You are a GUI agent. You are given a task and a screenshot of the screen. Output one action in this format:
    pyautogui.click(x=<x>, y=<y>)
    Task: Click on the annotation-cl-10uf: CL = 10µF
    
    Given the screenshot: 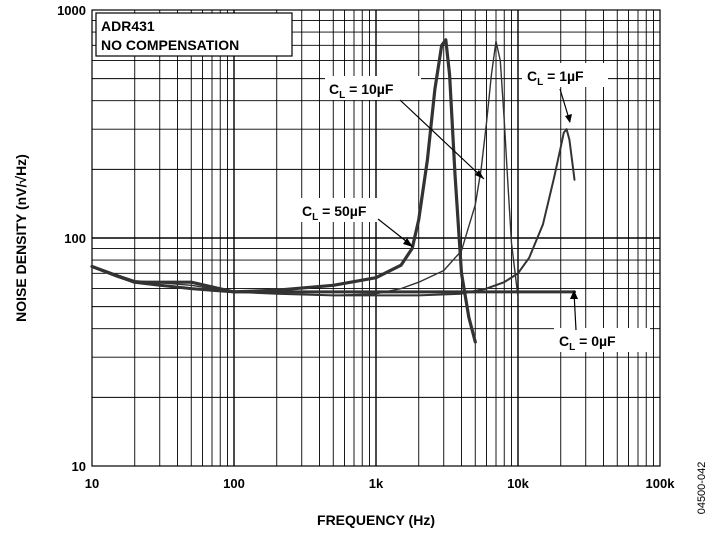 What is the action you would take?
    pyautogui.click(x=373, y=88)
    